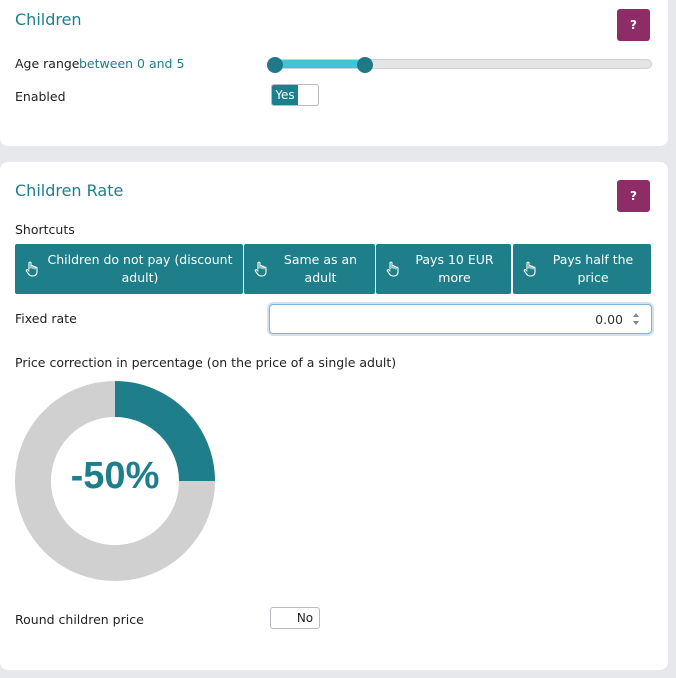 The width and height of the screenshot is (676, 678). Describe the element at coordinates (321, 64) in the screenshot. I see `age-range-slider-fill` at that location.